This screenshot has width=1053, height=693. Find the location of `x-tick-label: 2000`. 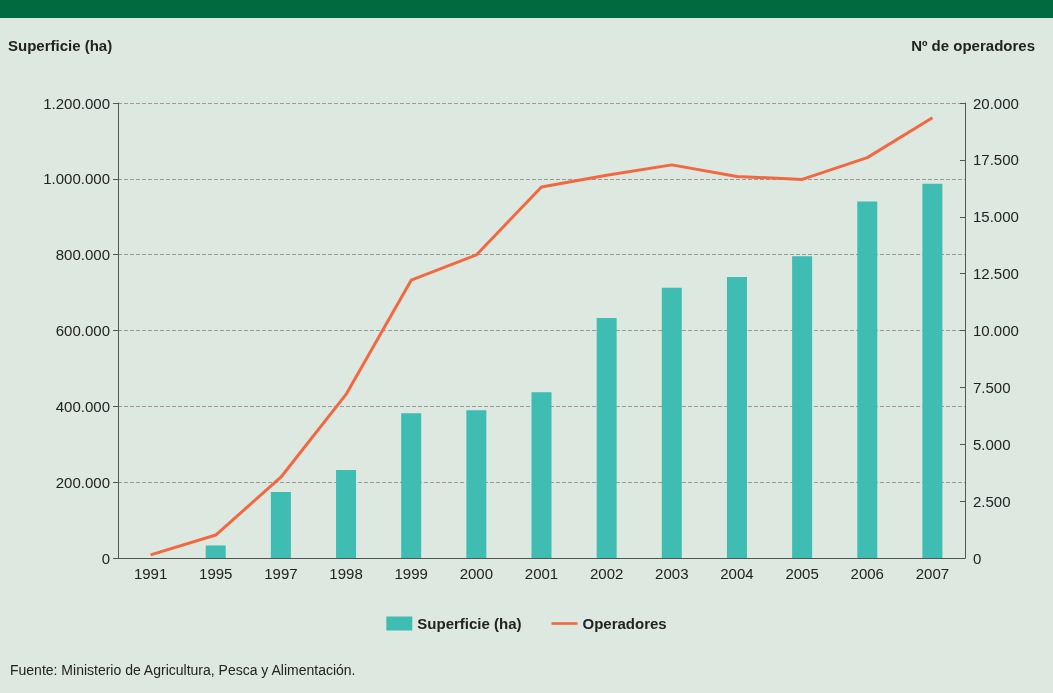

x-tick-label: 2000 is located at coordinates (476, 573).